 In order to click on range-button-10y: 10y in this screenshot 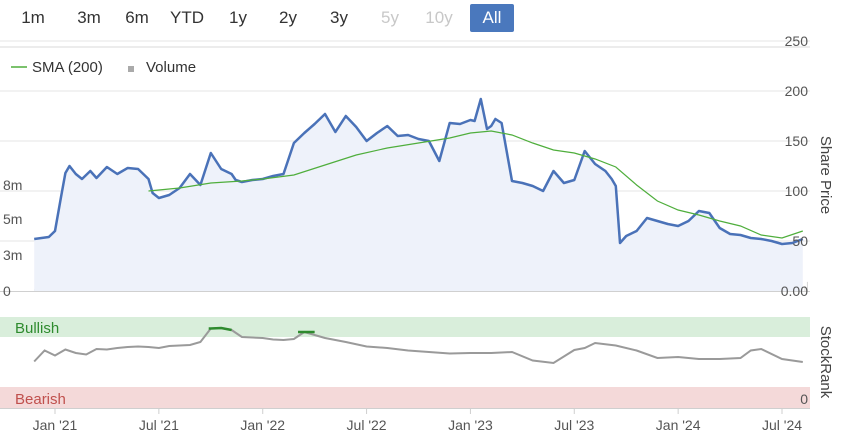, I will do `click(439, 17)`.